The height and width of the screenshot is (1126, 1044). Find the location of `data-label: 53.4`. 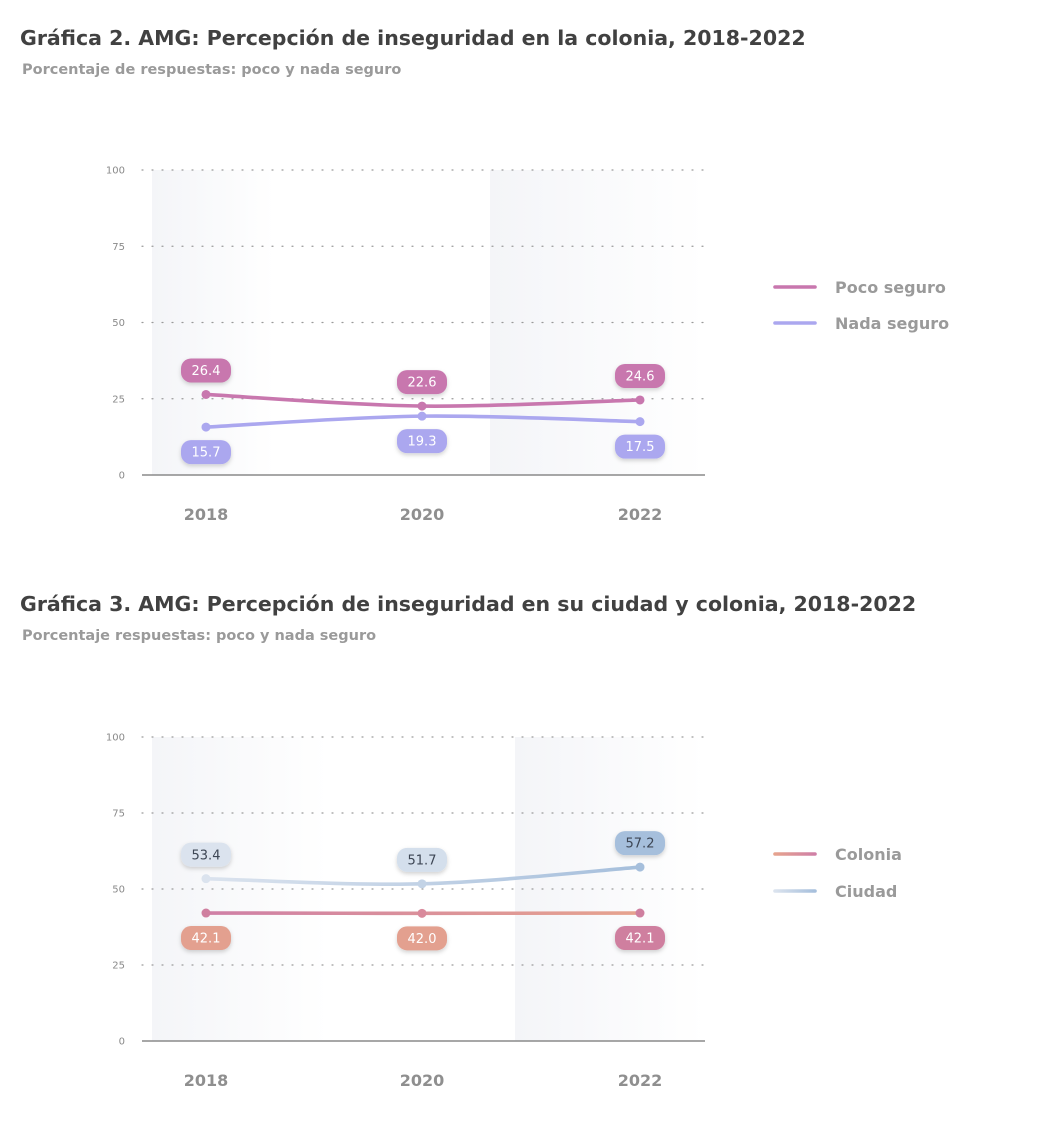

data-label: 53.4 is located at coordinates (206, 855).